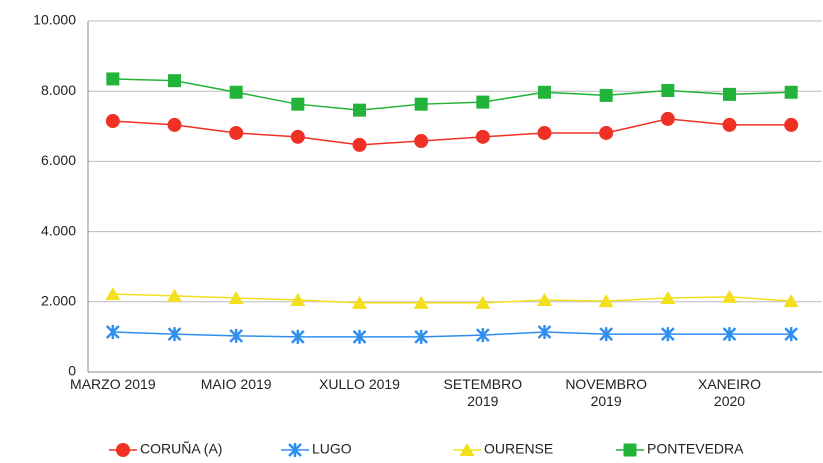  Describe the element at coordinates (58, 301) in the screenshot. I see `y-tick-label: 2.000` at that location.